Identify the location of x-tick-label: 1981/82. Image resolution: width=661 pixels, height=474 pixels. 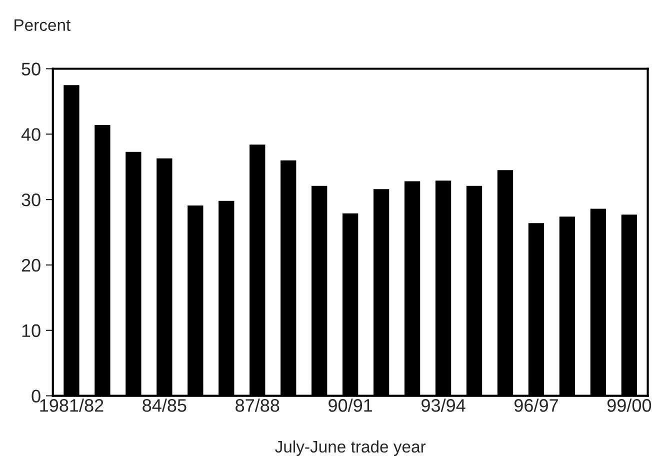
(72, 405).